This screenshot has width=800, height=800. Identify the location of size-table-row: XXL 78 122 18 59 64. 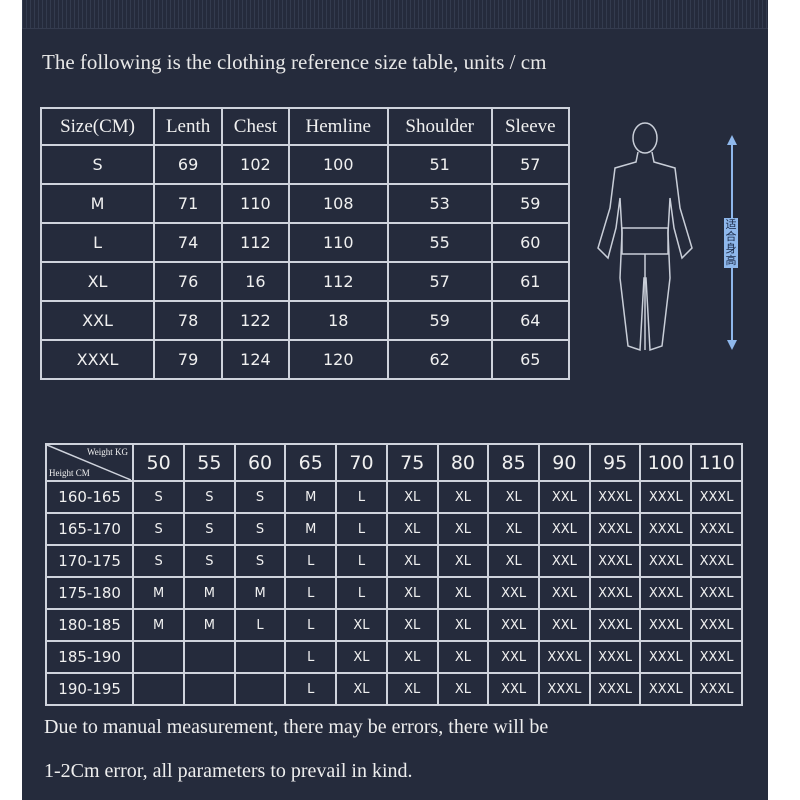
(305, 320).